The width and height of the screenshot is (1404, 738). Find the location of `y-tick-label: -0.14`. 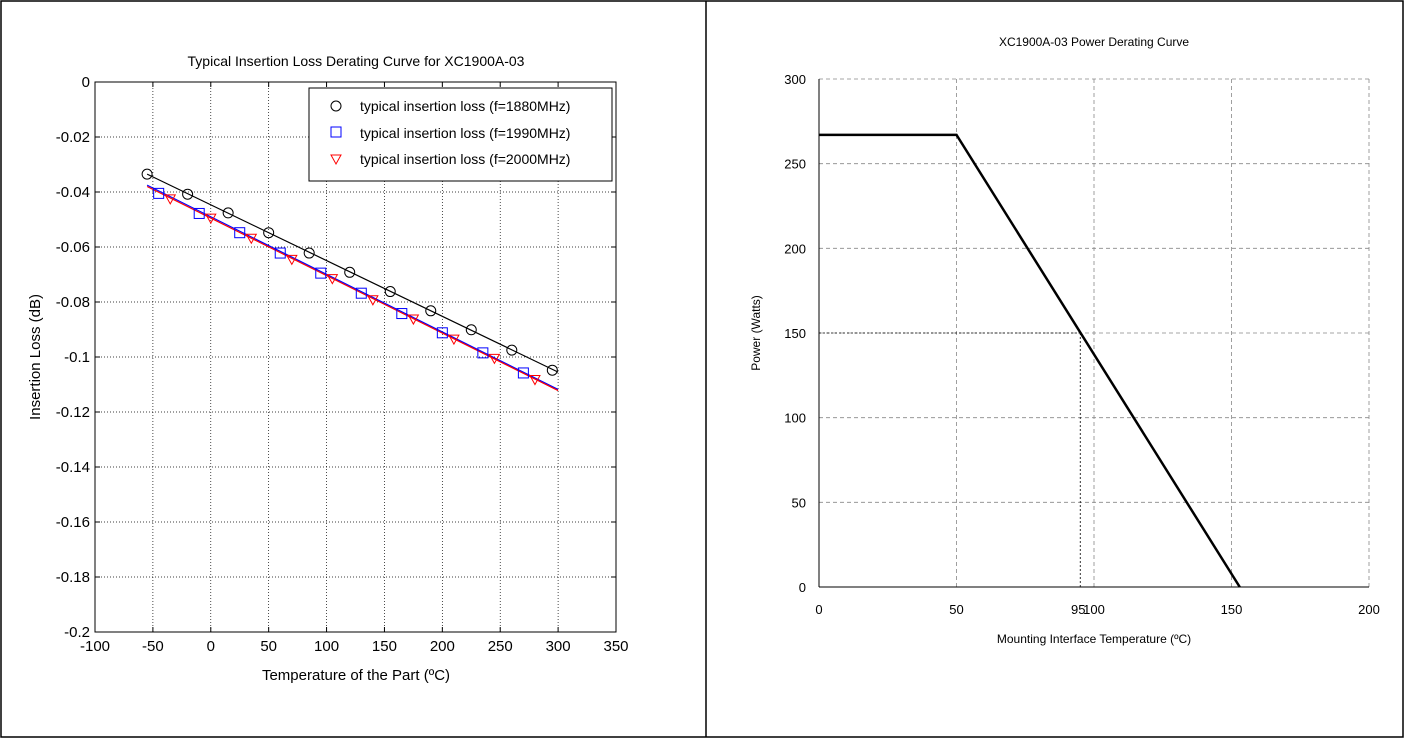

y-tick-label: -0.14 is located at coordinates (73, 467).